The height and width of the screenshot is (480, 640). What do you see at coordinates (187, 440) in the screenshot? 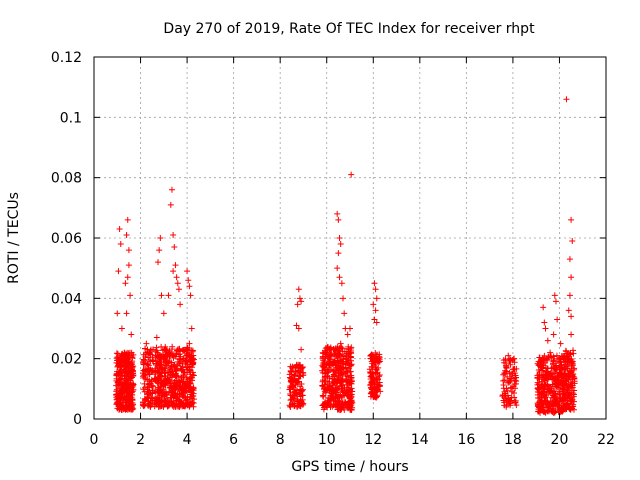
I see `x-tick-label: 4` at bounding box center [187, 440].